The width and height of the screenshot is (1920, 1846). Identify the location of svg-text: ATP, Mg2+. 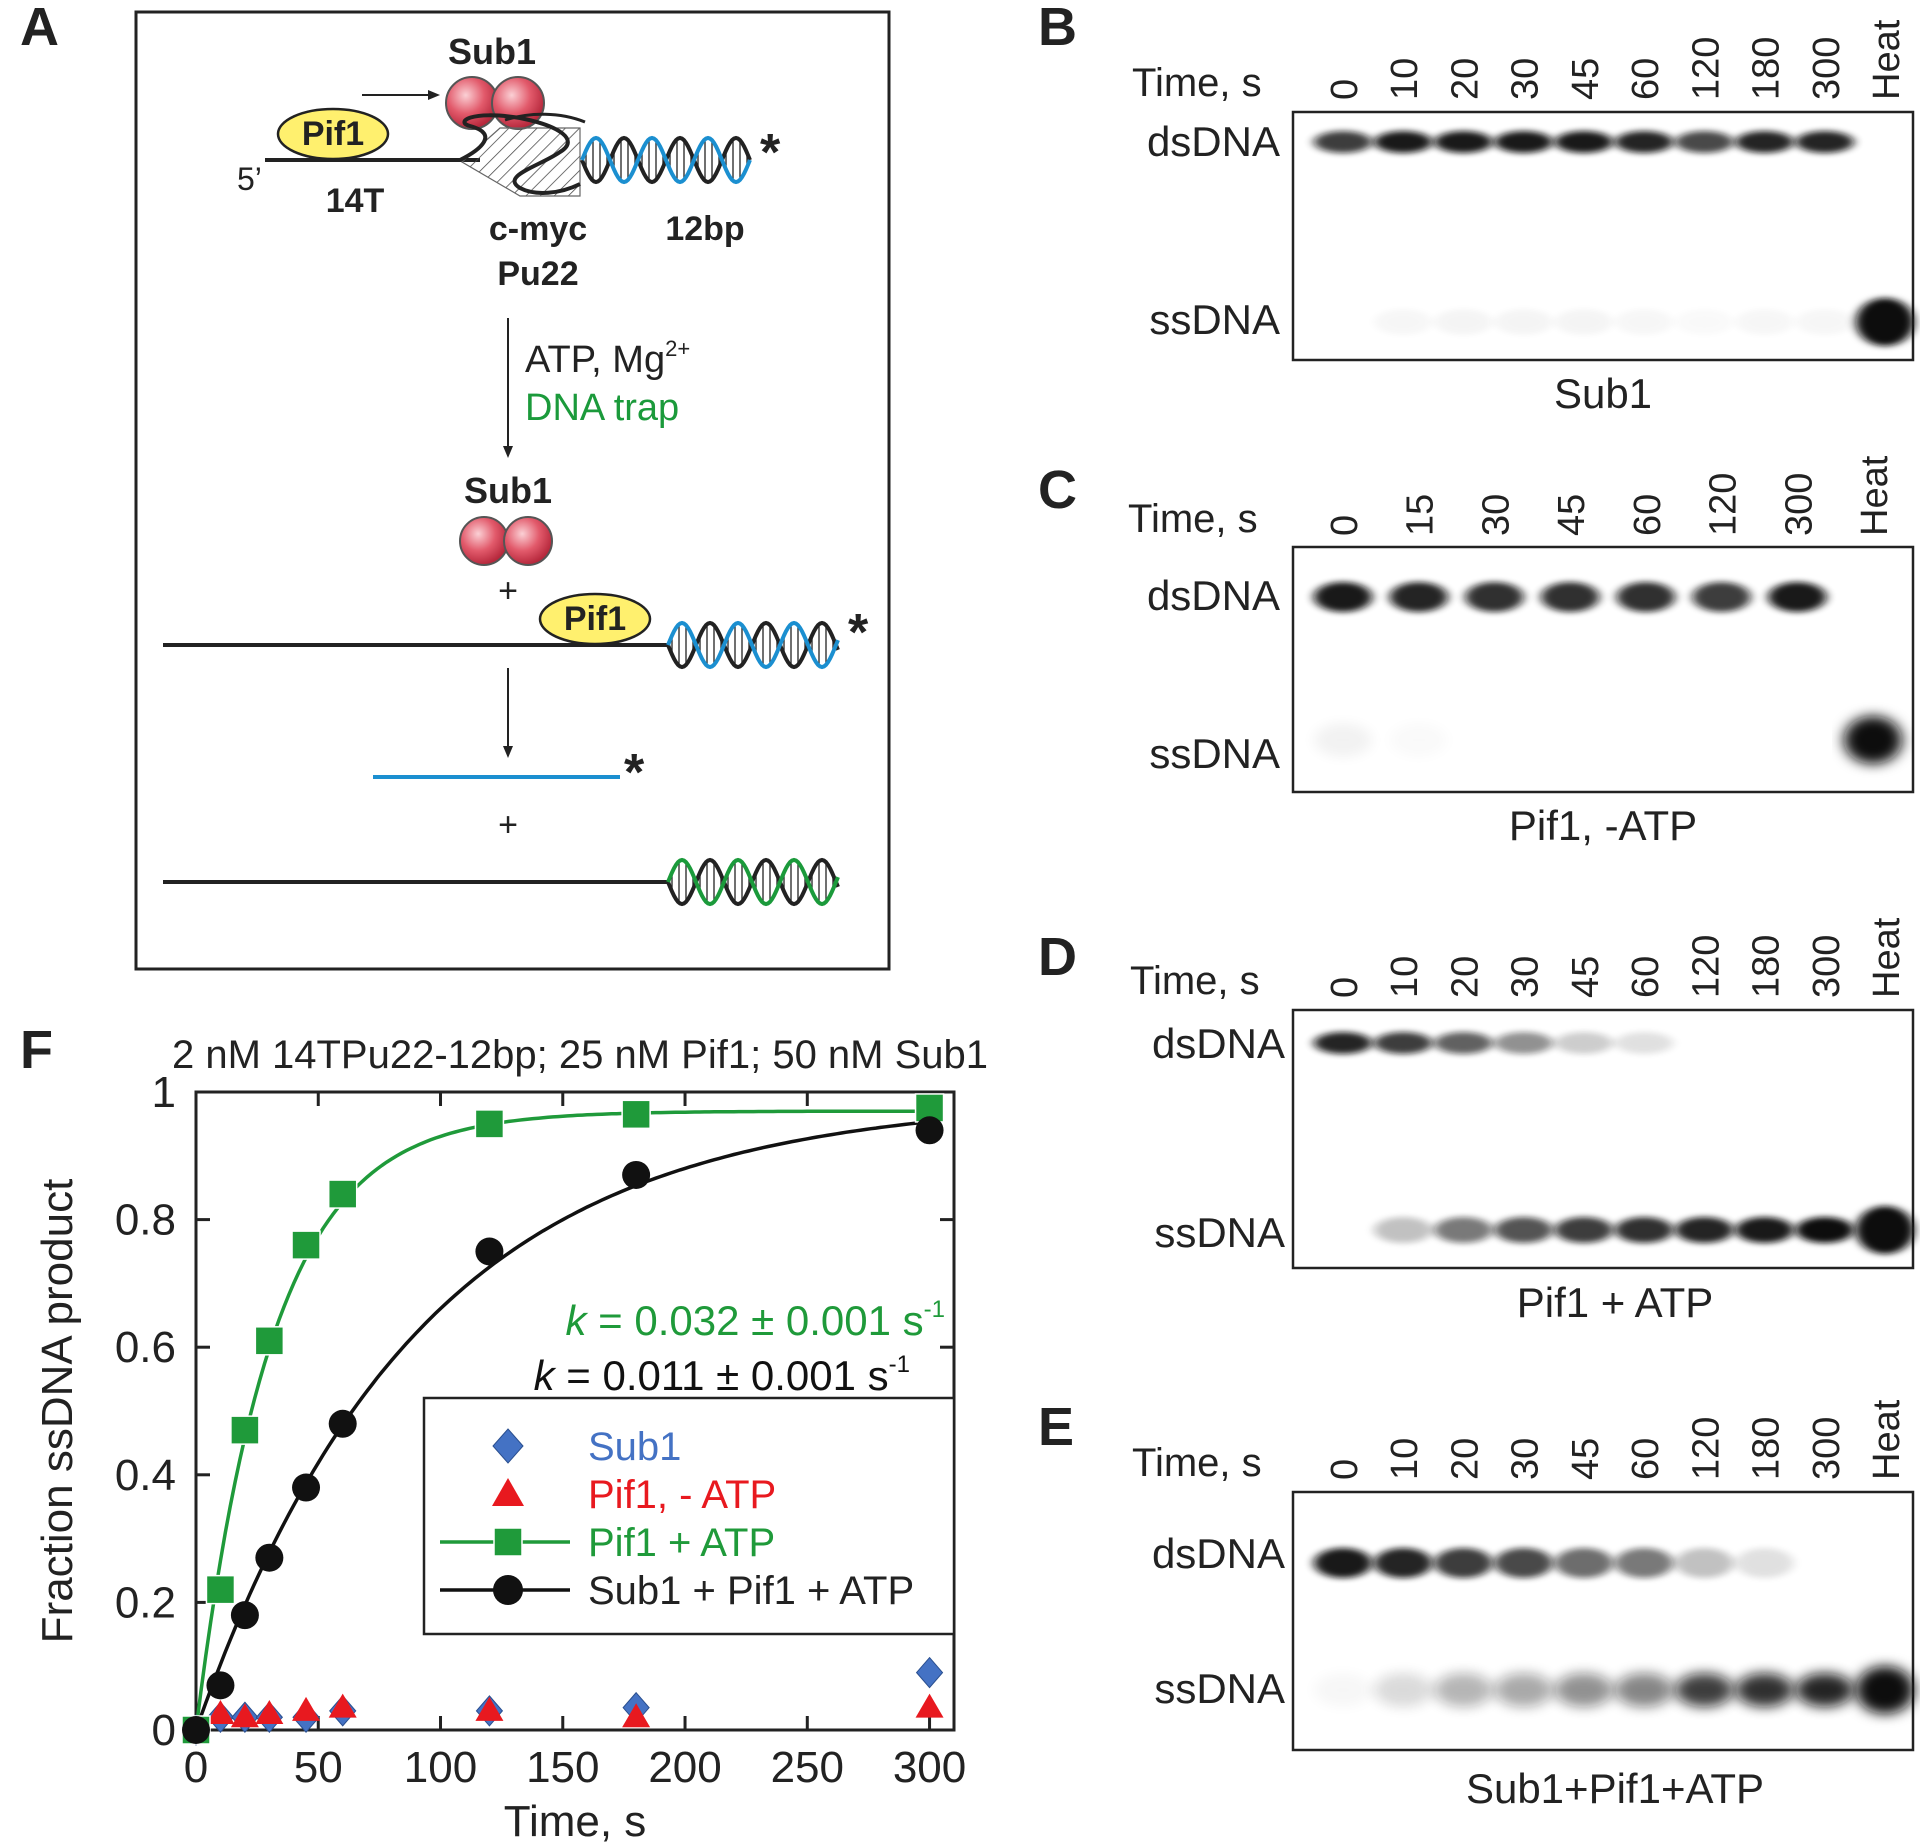
(607, 358).